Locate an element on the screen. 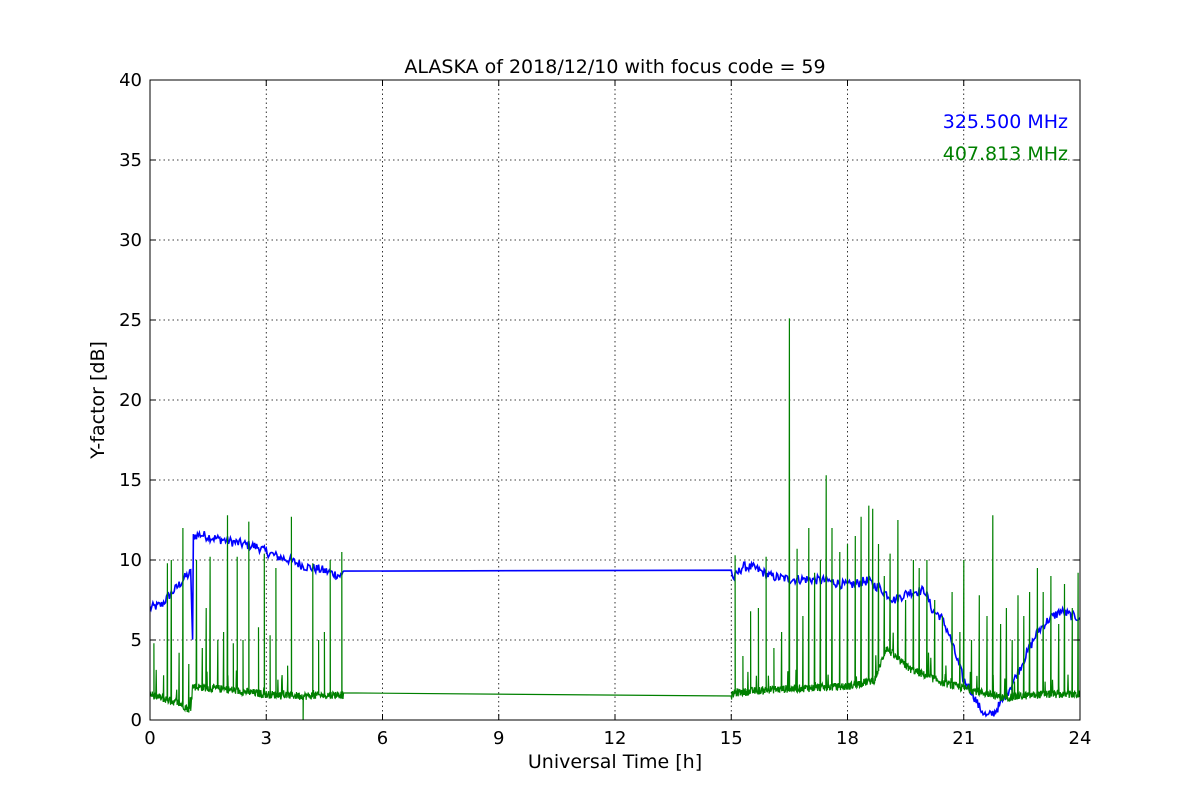  x-tick-label: 6 is located at coordinates (382, 738).